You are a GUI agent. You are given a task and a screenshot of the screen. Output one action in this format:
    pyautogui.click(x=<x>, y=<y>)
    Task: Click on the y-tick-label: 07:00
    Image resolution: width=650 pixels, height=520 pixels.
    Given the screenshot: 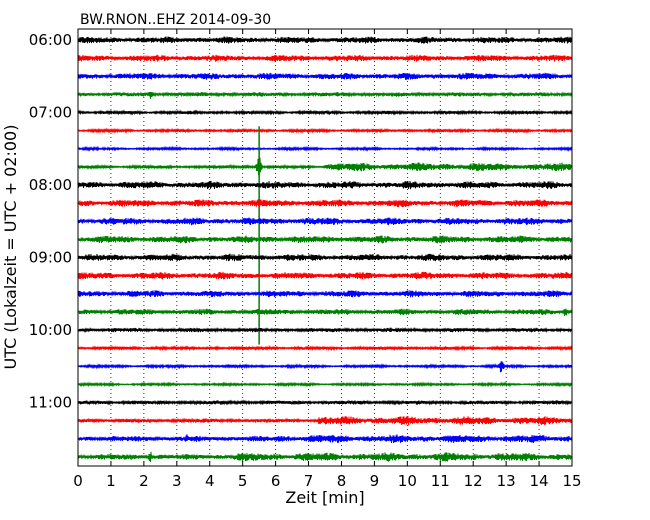 What is the action you would take?
    pyautogui.click(x=50, y=113)
    